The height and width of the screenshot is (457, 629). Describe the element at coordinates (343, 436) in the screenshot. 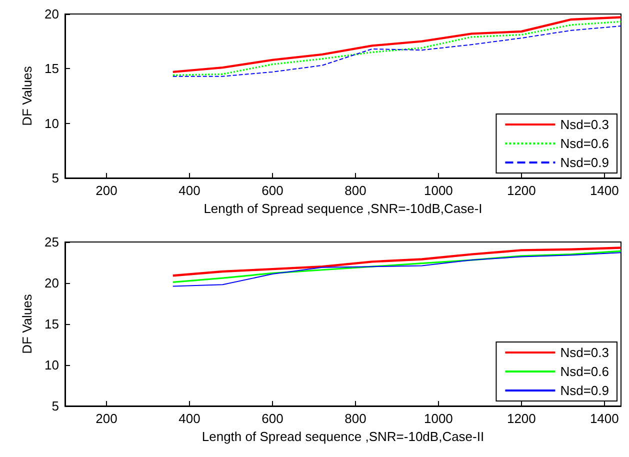

I see `x-axis-title: Length of Spread sequence ,SNR=-10dB,Case-II` at that location.